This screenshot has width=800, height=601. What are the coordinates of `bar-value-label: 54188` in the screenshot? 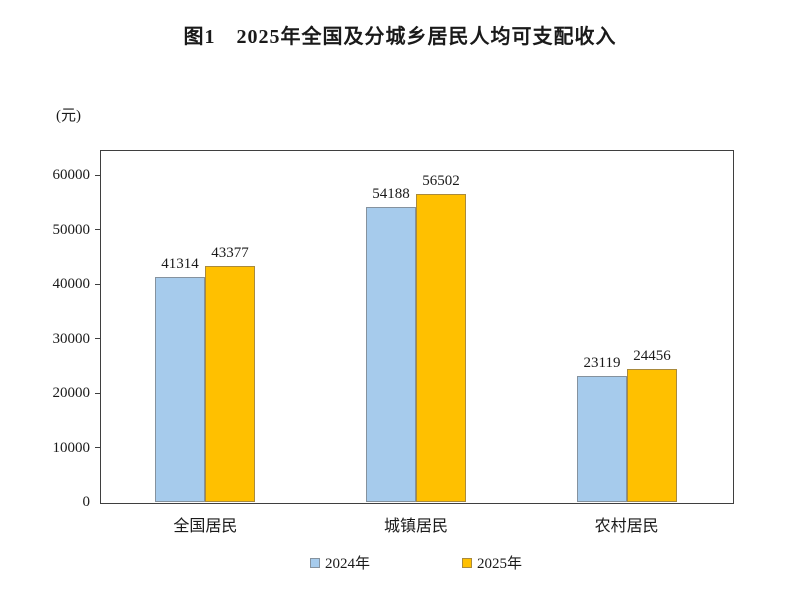 It's located at (391, 194).